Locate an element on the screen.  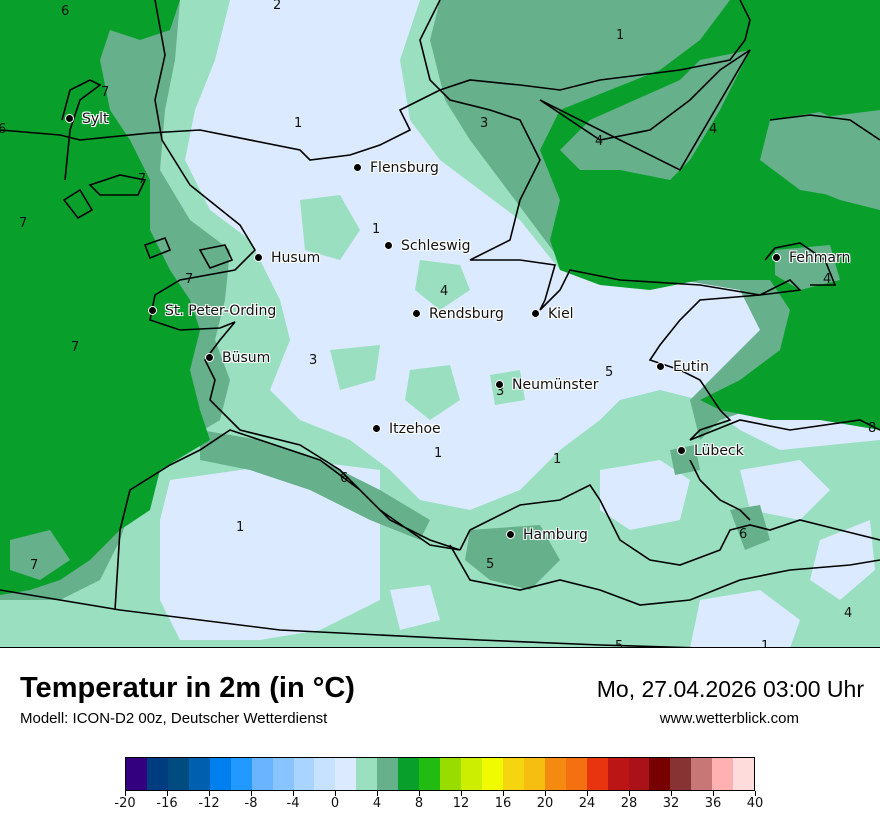
colorbar-tick-label: 8 is located at coordinates (419, 803).